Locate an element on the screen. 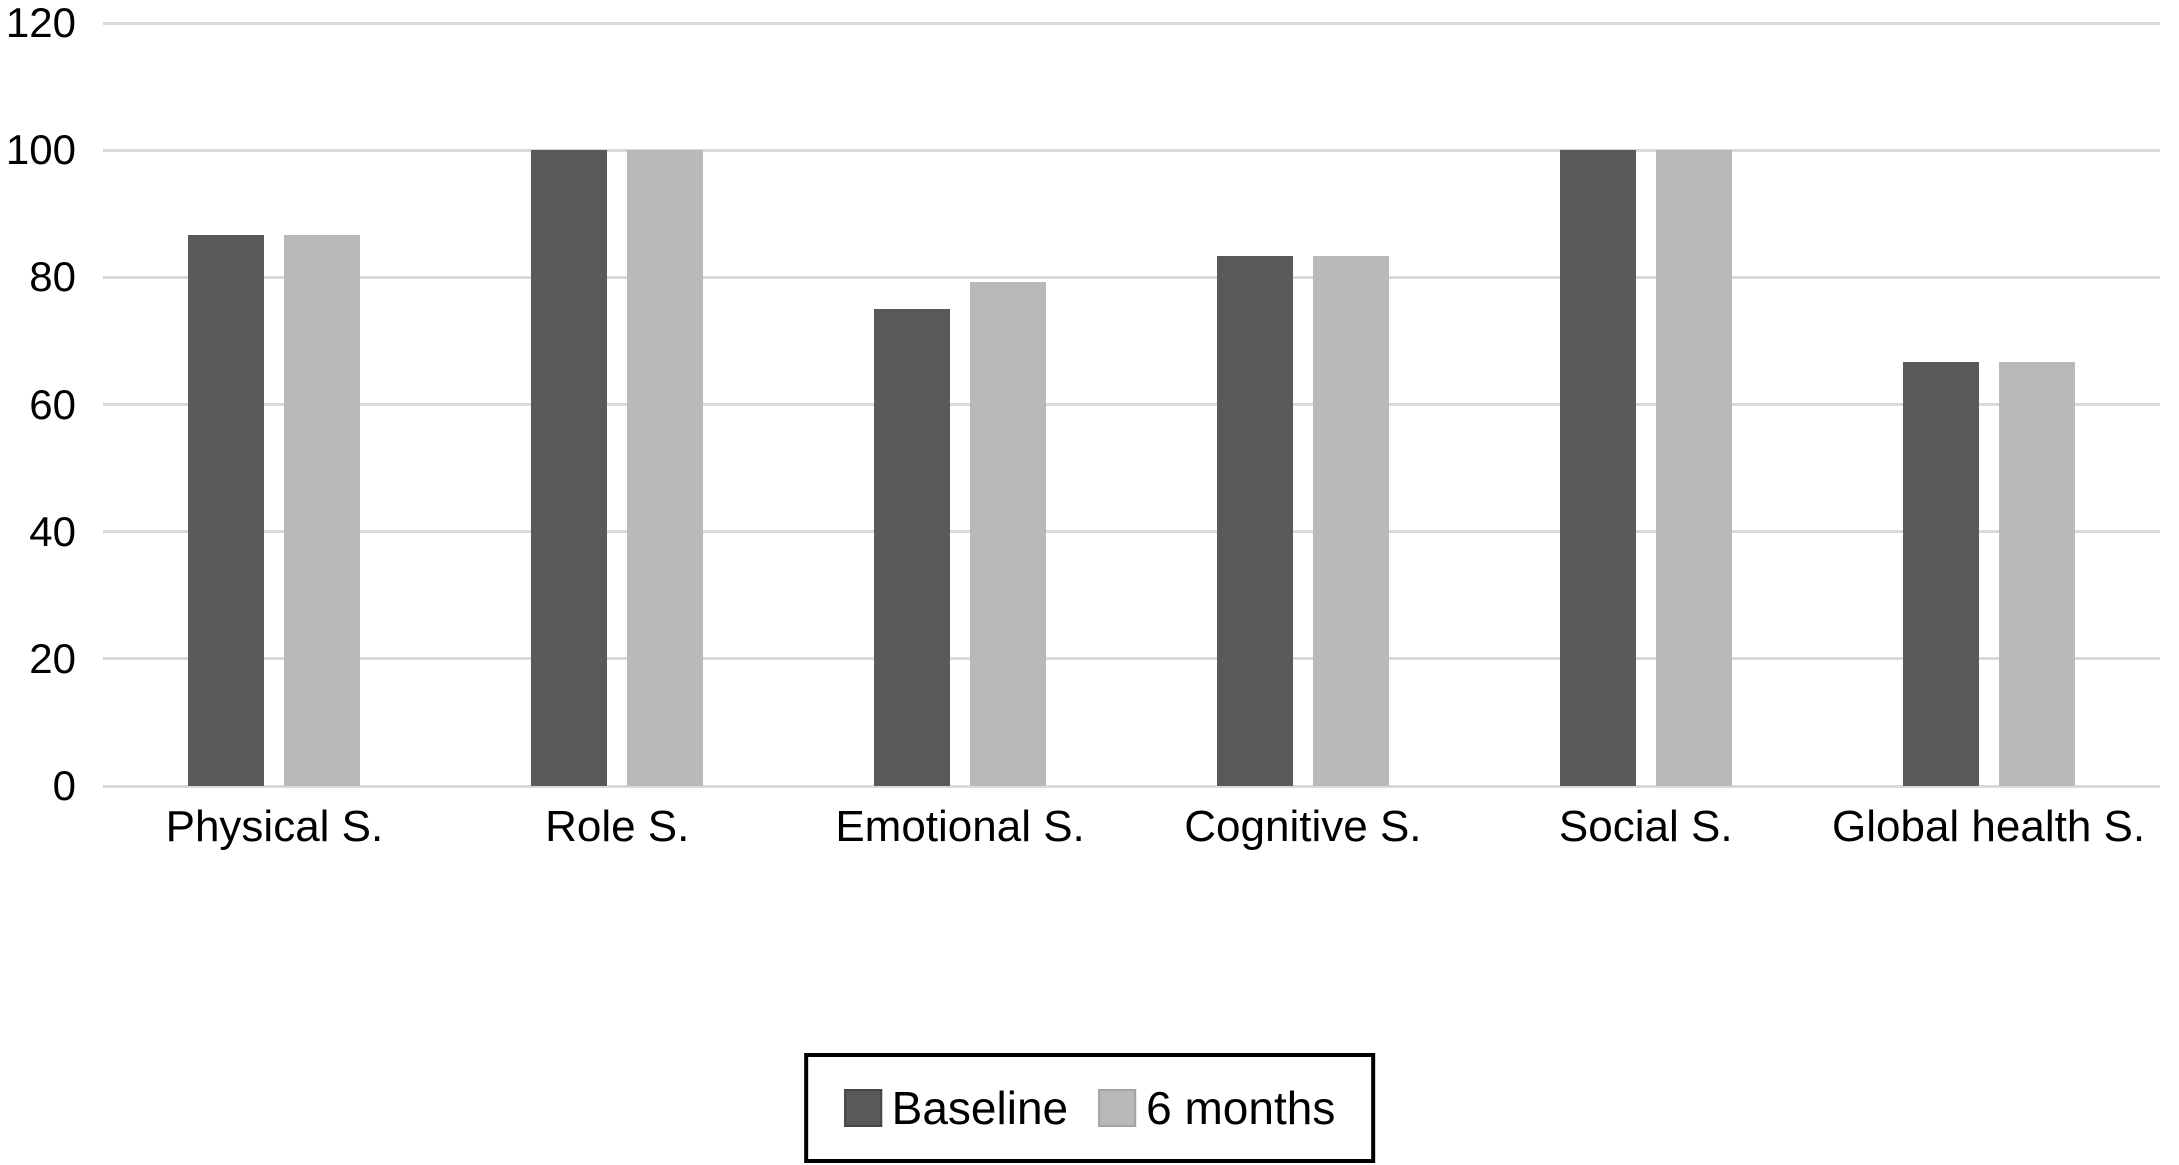 The width and height of the screenshot is (2179, 1165). bar-baseline-emotional-s is located at coordinates (912, 547).